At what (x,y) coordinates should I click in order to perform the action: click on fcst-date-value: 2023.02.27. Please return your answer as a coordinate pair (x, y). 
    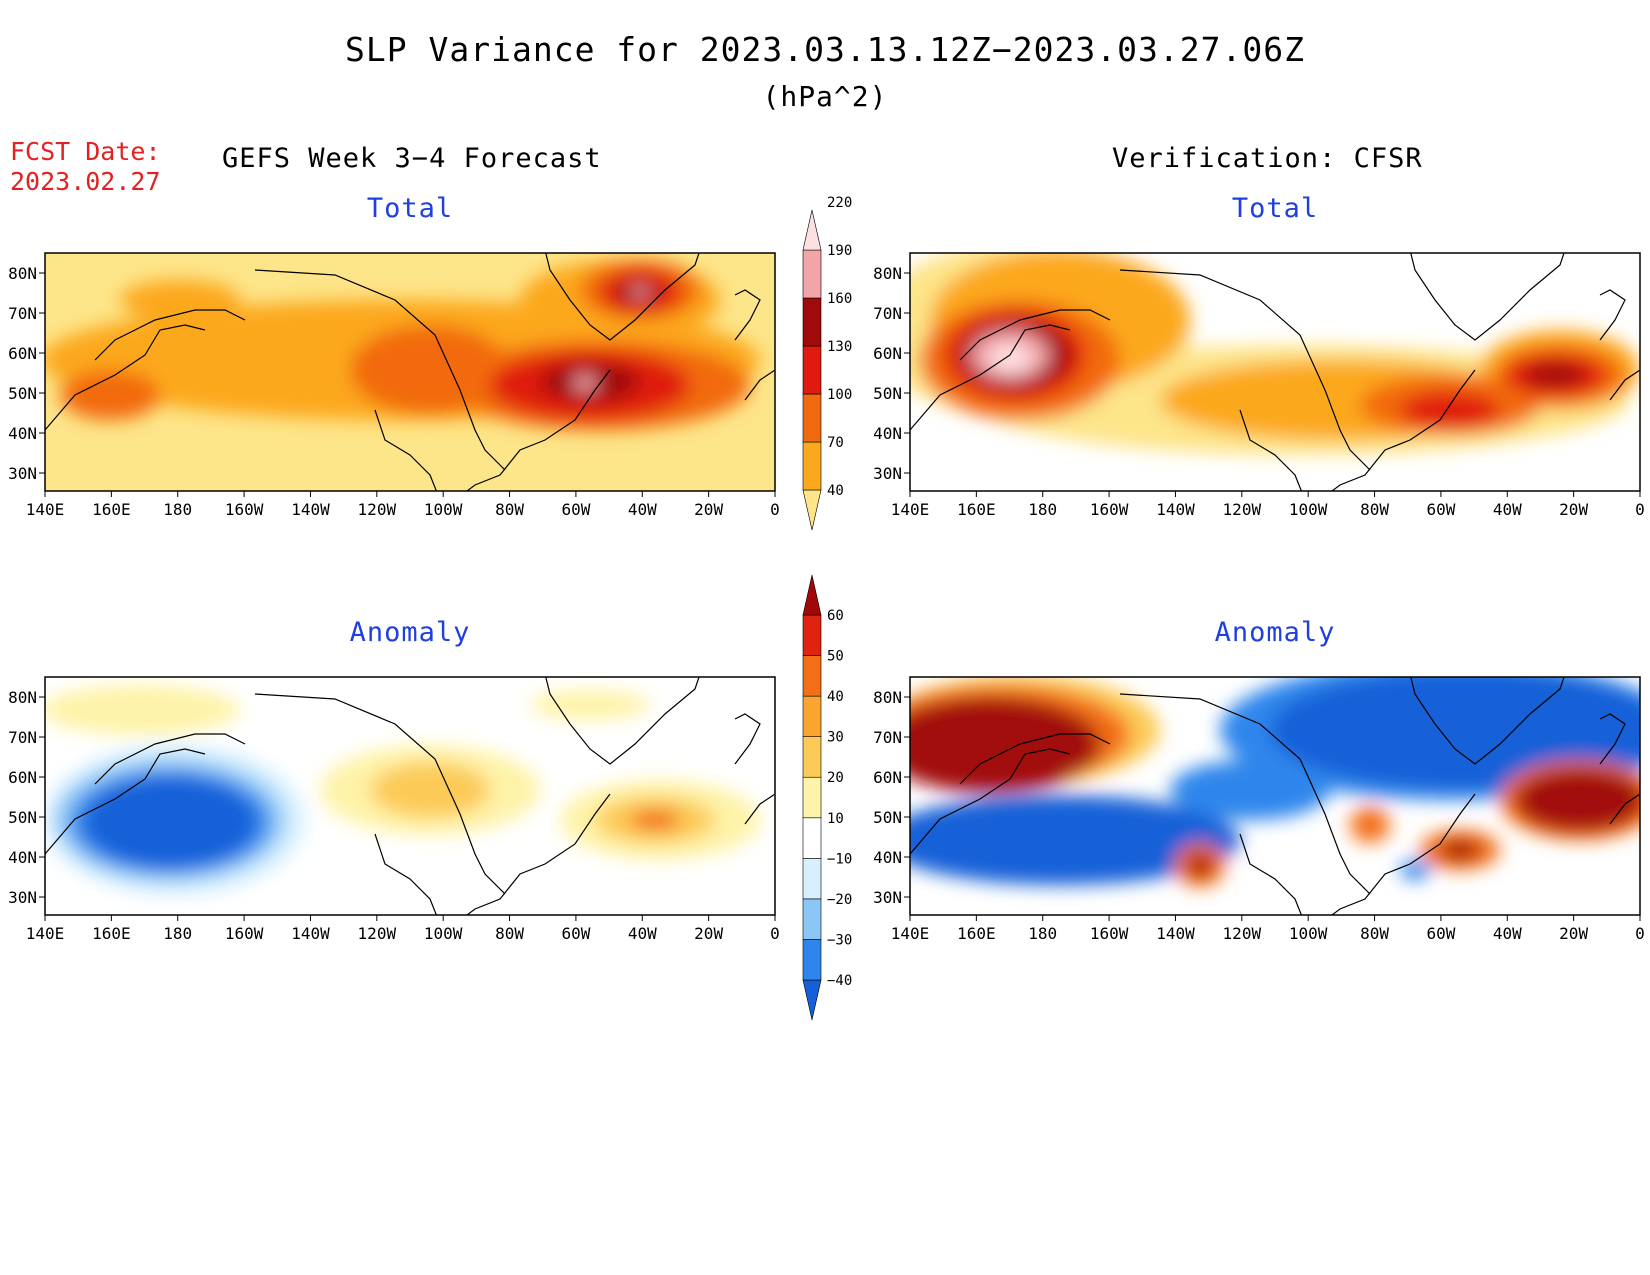
    Looking at the image, I should click on (85, 181).